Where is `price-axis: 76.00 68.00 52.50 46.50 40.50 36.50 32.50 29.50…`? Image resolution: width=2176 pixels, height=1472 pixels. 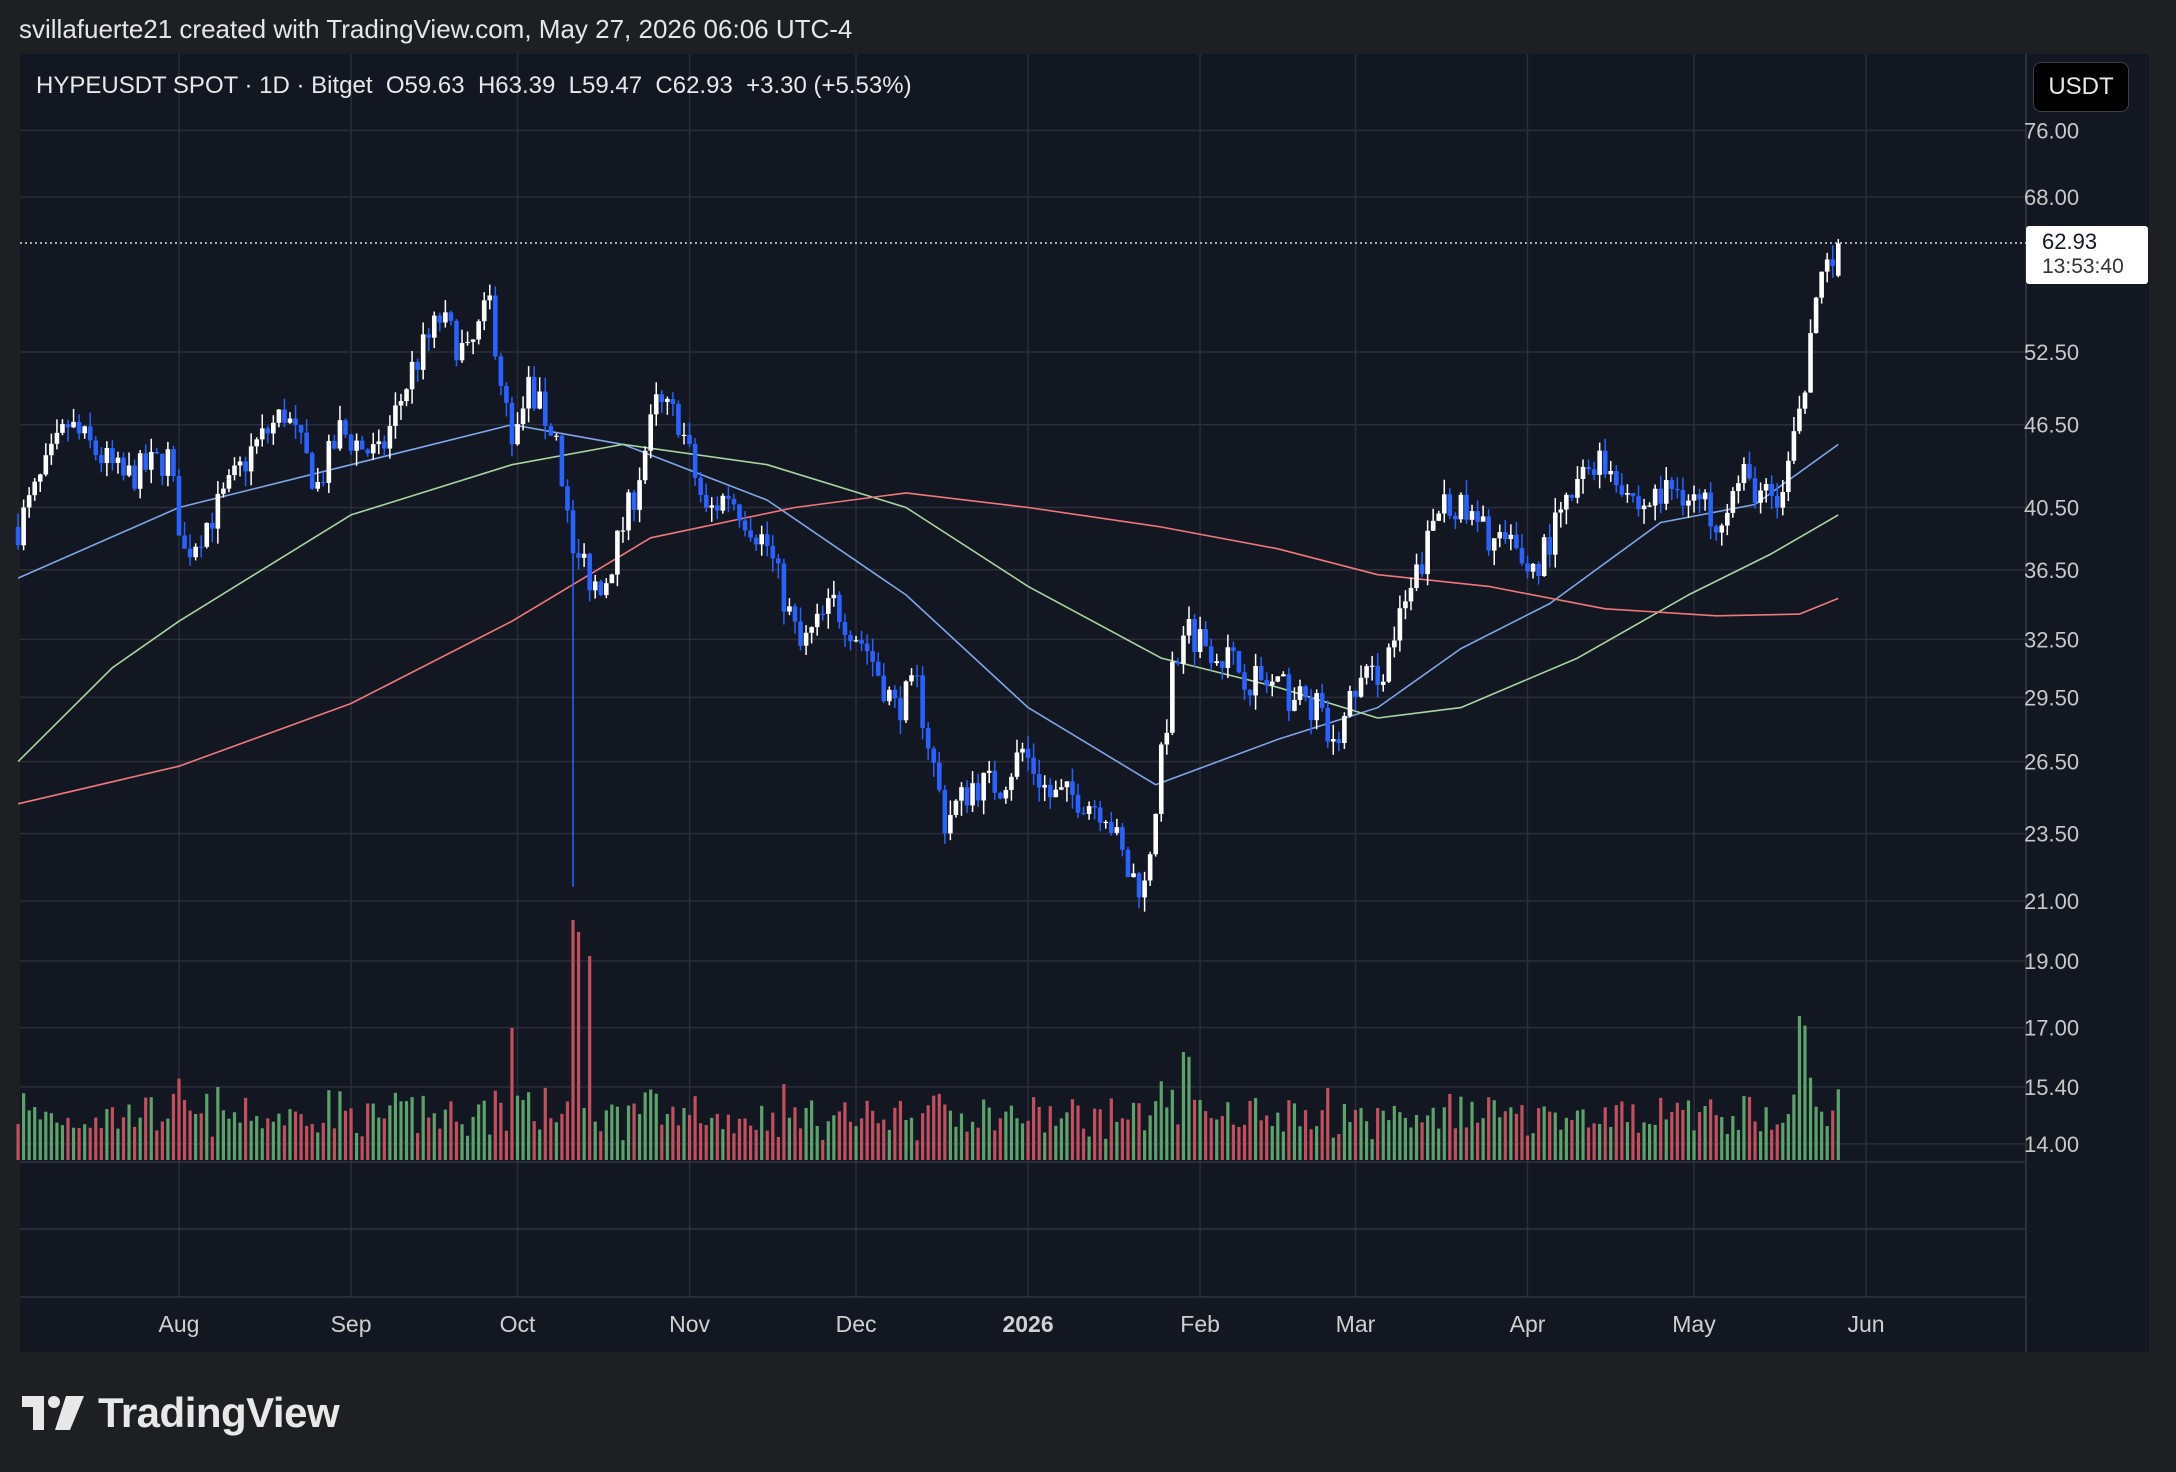
price-axis: 76.00 68.00 52.50 46.50 40.50 36.50 32.50 29.50… is located at coordinates (2051, 637).